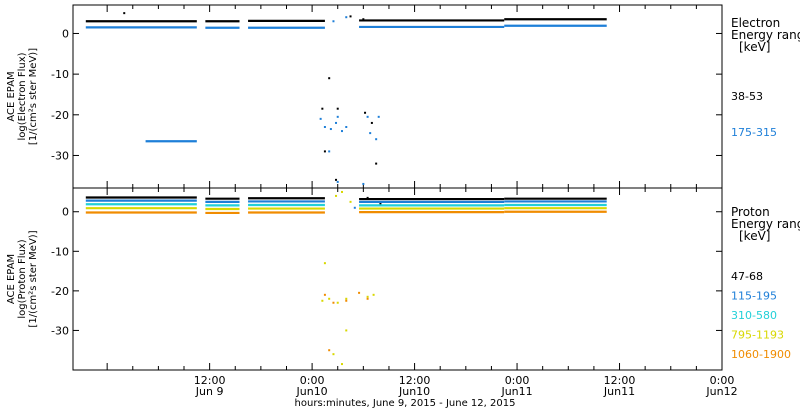 The height and width of the screenshot is (410, 800). I want to click on y-axis-label: log(Electron Flux), so click(22, 96).